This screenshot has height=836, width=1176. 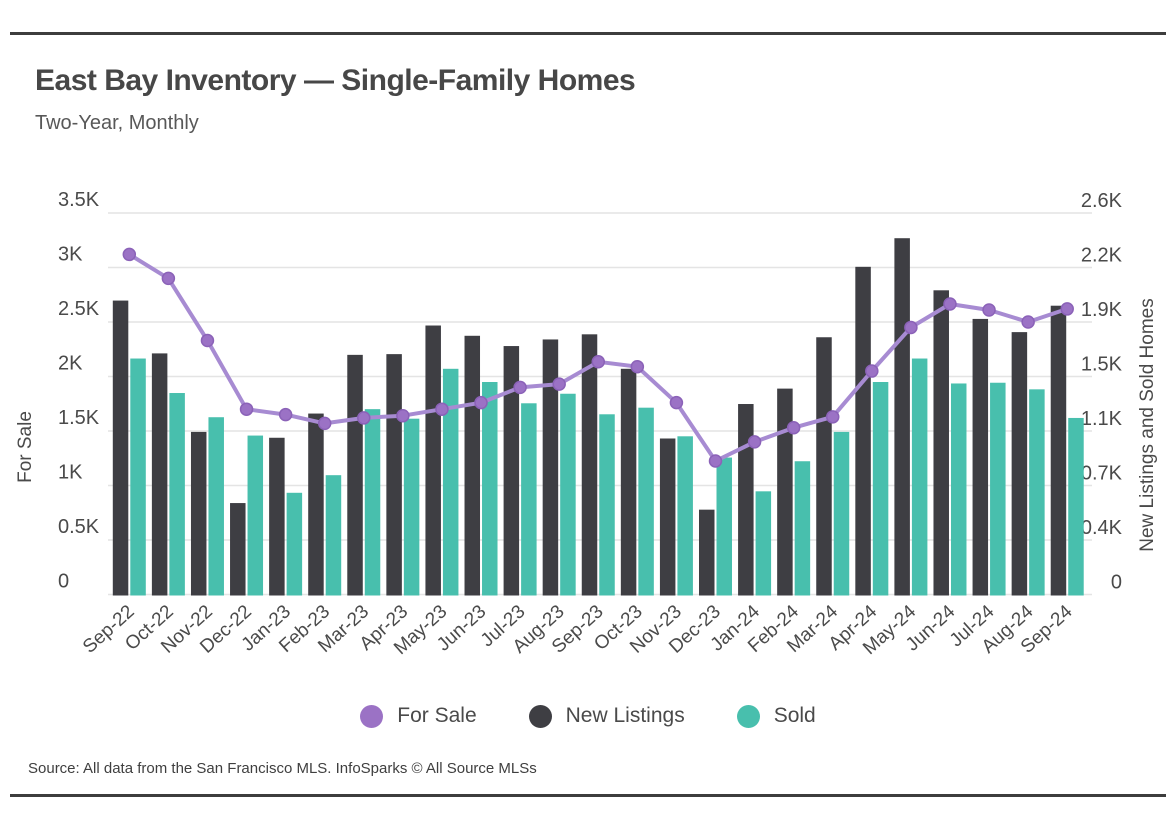 What do you see at coordinates (79, 418) in the screenshot?
I see `left-axis-tick-label: 1.5K` at bounding box center [79, 418].